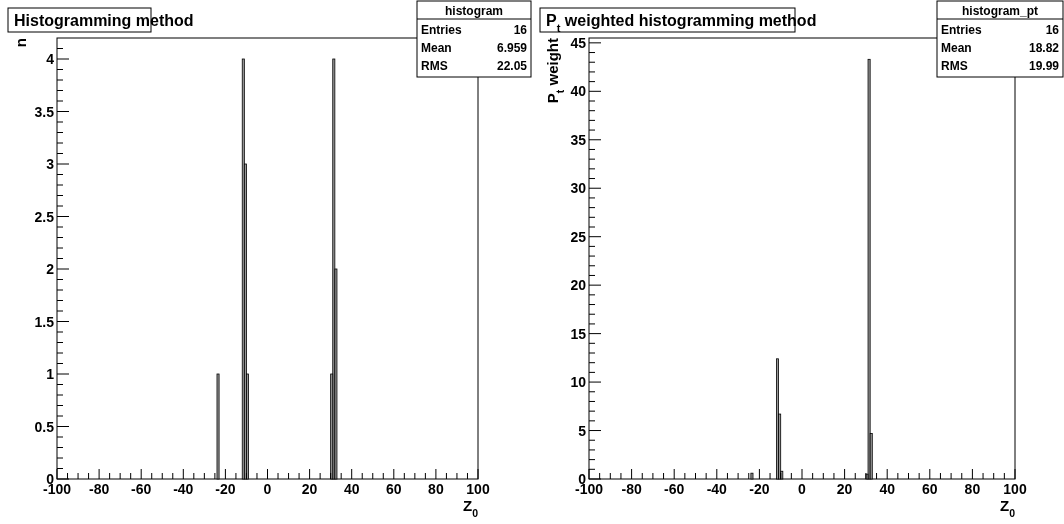 This screenshot has height=524, width=1064. Describe the element at coordinates (578, 188) in the screenshot. I see `y-tick-label: 30` at that location.